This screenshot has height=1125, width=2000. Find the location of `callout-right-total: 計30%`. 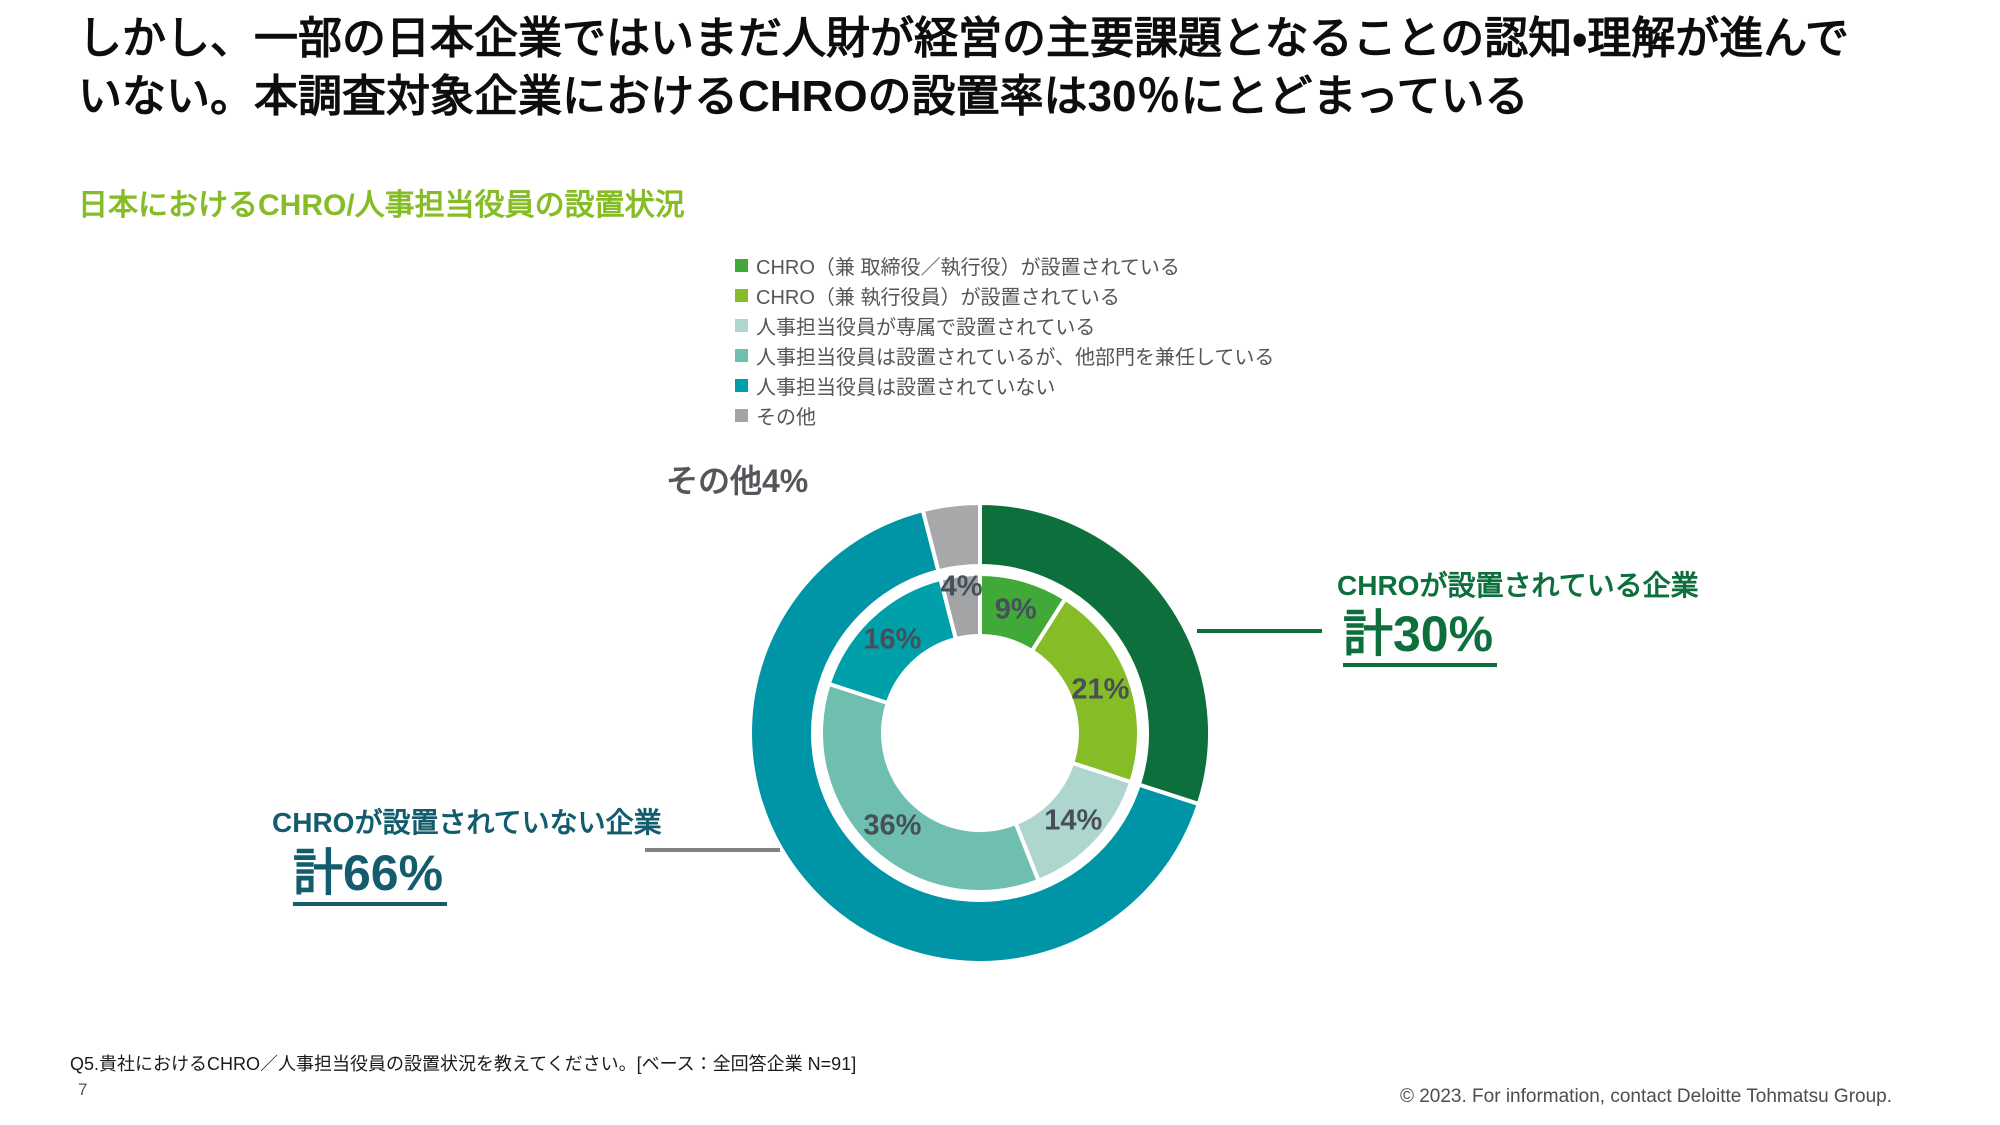

callout-right-total: 計30% is located at coordinates (1420, 637).